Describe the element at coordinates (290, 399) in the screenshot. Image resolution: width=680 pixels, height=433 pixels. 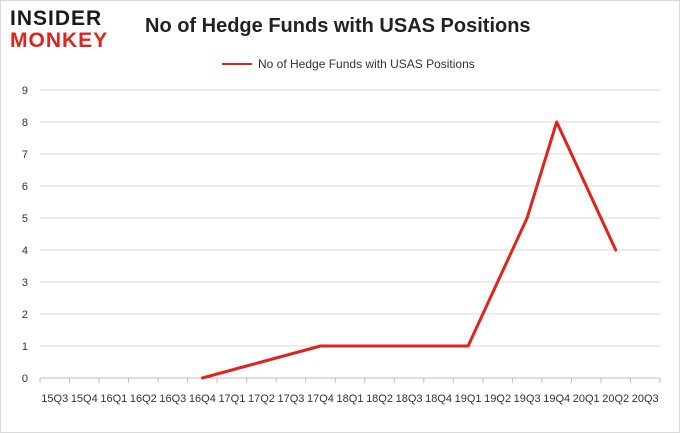
I see `x-tick-label-17Q3: 17Q3` at that location.